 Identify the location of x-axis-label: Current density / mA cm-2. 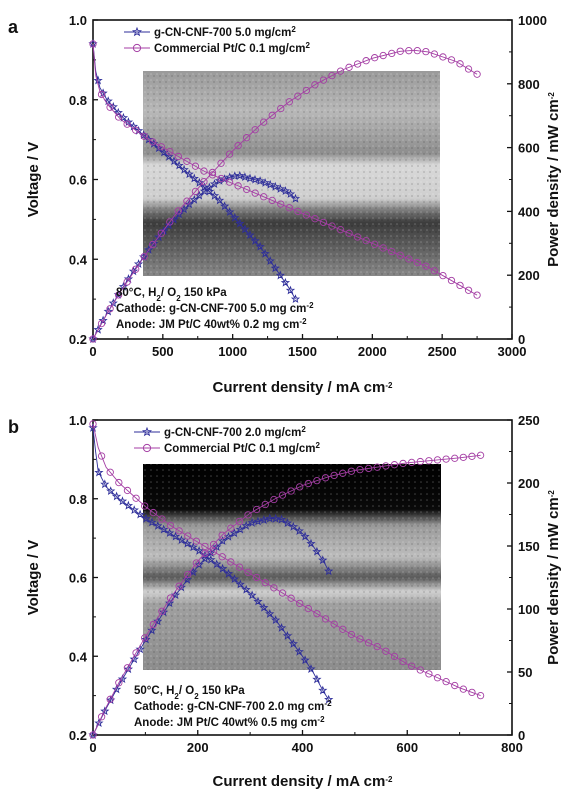
(303, 387).